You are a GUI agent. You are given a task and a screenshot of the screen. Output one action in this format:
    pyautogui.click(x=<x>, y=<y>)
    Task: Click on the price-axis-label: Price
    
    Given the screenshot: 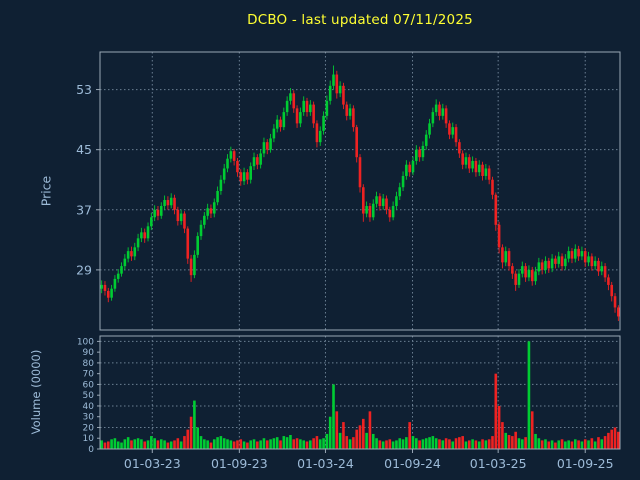 What is the action you would take?
    pyautogui.click(x=46, y=191)
    